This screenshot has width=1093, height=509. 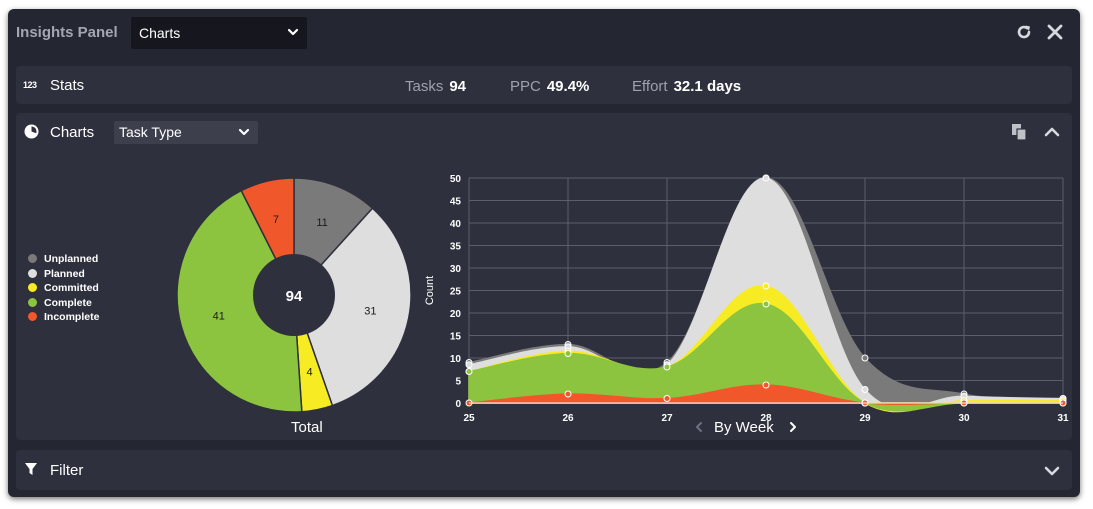 I want to click on chevron-left-icon, so click(x=699, y=427).